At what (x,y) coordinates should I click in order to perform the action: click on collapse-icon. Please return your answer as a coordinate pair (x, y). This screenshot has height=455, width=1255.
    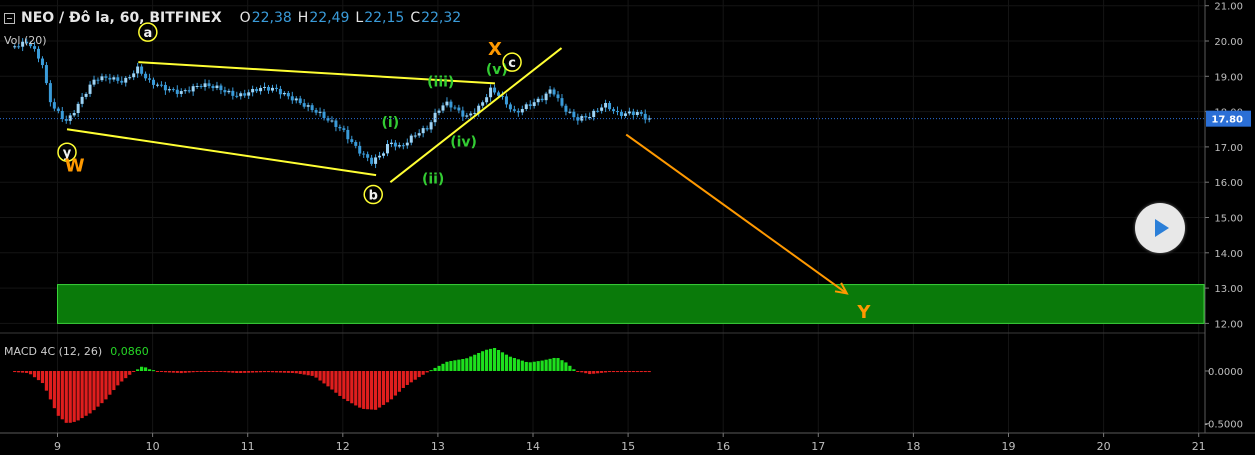
    Looking at the image, I should click on (9, 18).